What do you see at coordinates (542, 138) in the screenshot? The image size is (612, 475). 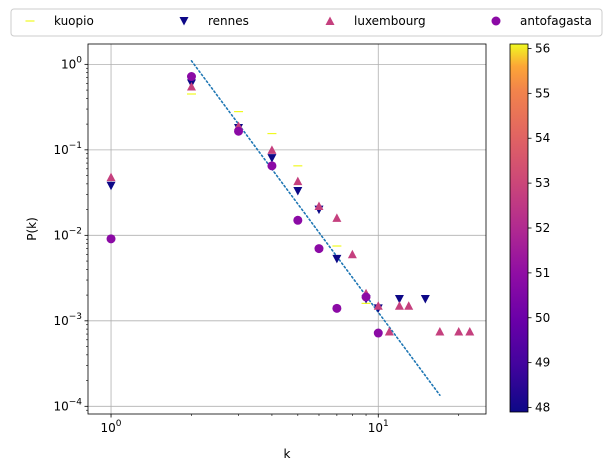 I see `colorbar-tick-label: 54` at bounding box center [542, 138].